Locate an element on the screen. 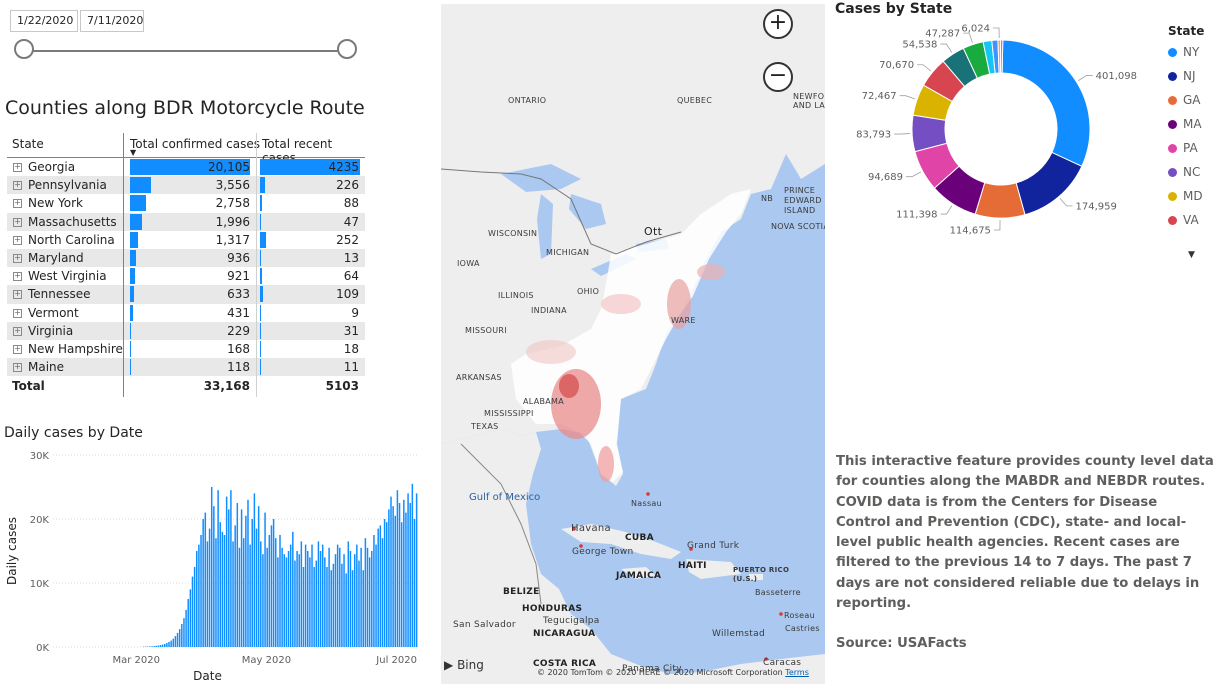 Image resolution: width=1221 pixels, height=688 pixels. legend-item: PA is located at coordinates (1183, 148).